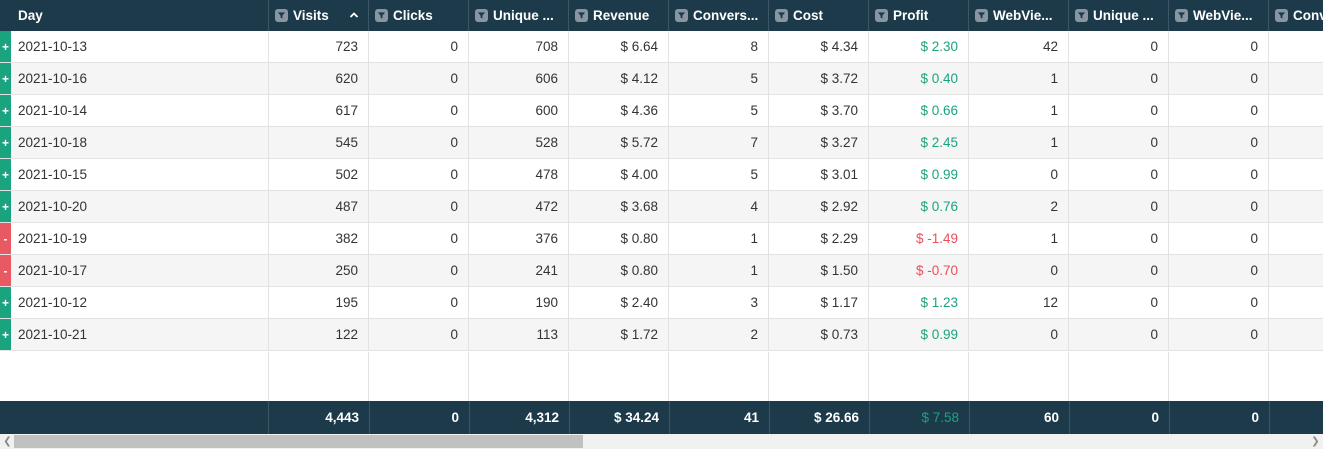 This screenshot has height=449, width=1323. I want to click on cell-visits: 620, so click(319, 78).